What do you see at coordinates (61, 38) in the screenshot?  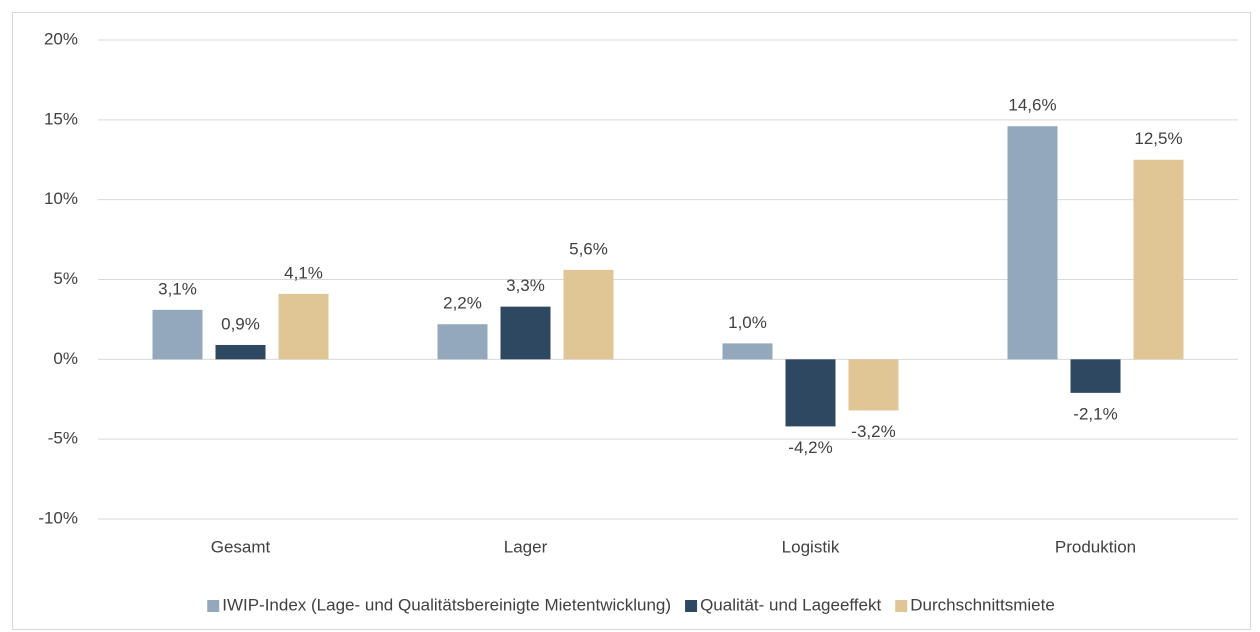 I see `y-tick-label: 20%` at bounding box center [61, 38].